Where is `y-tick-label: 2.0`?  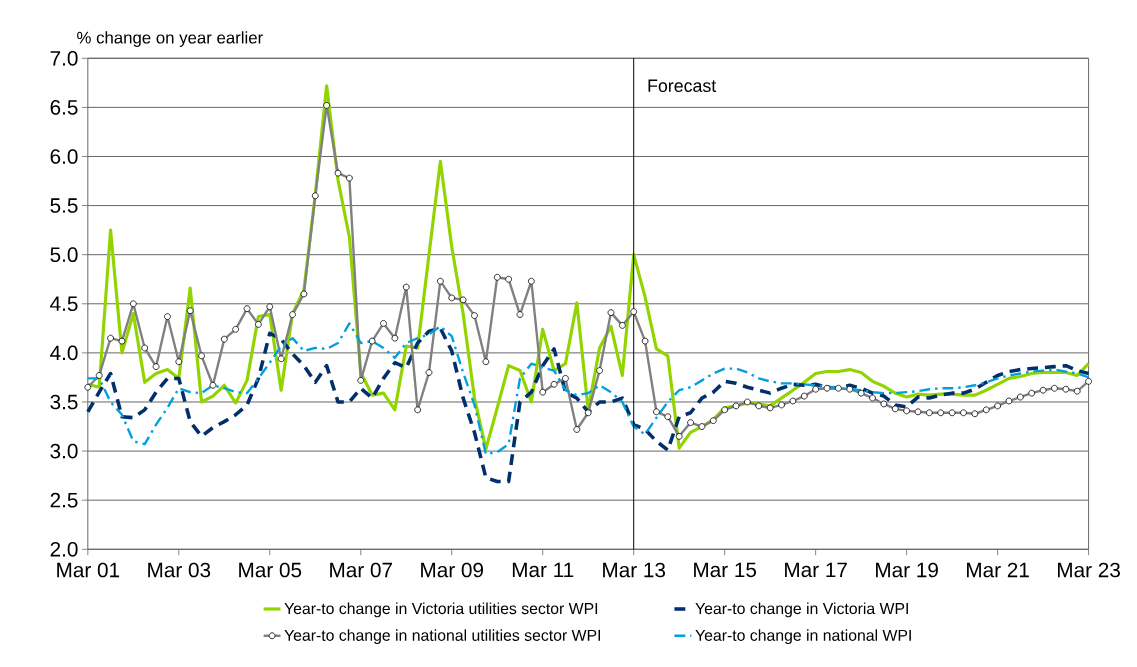 y-tick-label: 2.0 is located at coordinates (64, 549).